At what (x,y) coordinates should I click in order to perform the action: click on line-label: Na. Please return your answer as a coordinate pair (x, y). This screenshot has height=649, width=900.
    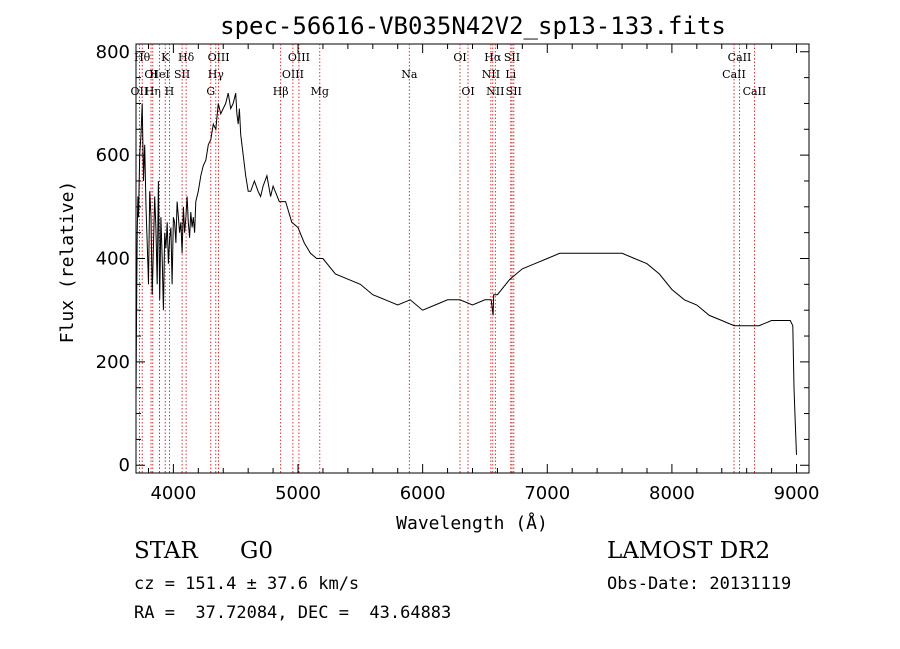
    Looking at the image, I should click on (409, 74).